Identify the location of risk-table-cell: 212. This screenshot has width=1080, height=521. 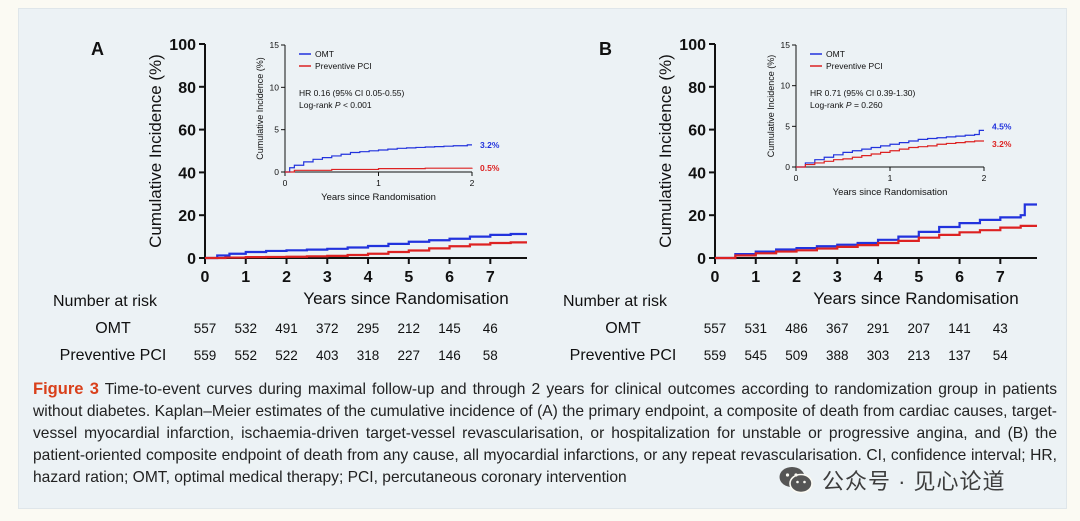
(409, 328).